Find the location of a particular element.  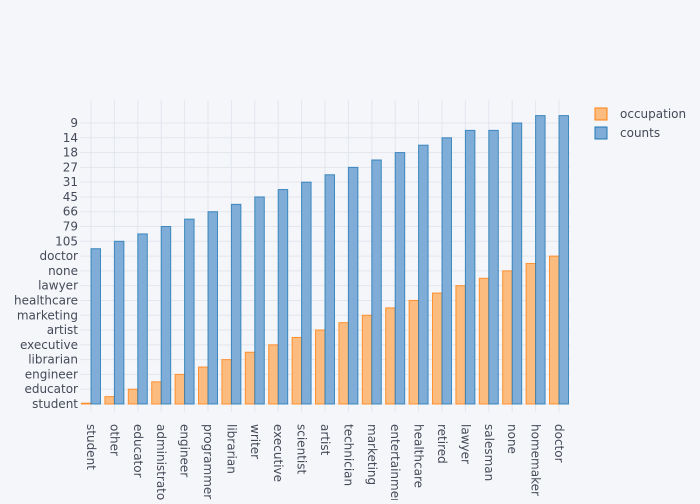

y-tick-label: marketing is located at coordinates (47, 315).